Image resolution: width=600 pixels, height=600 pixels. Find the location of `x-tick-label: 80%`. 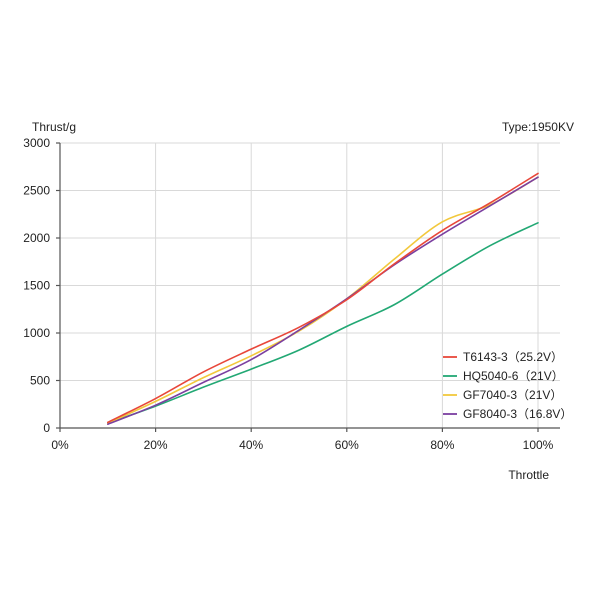

x-tick-label: 80% is located at coordinates (442, 445).